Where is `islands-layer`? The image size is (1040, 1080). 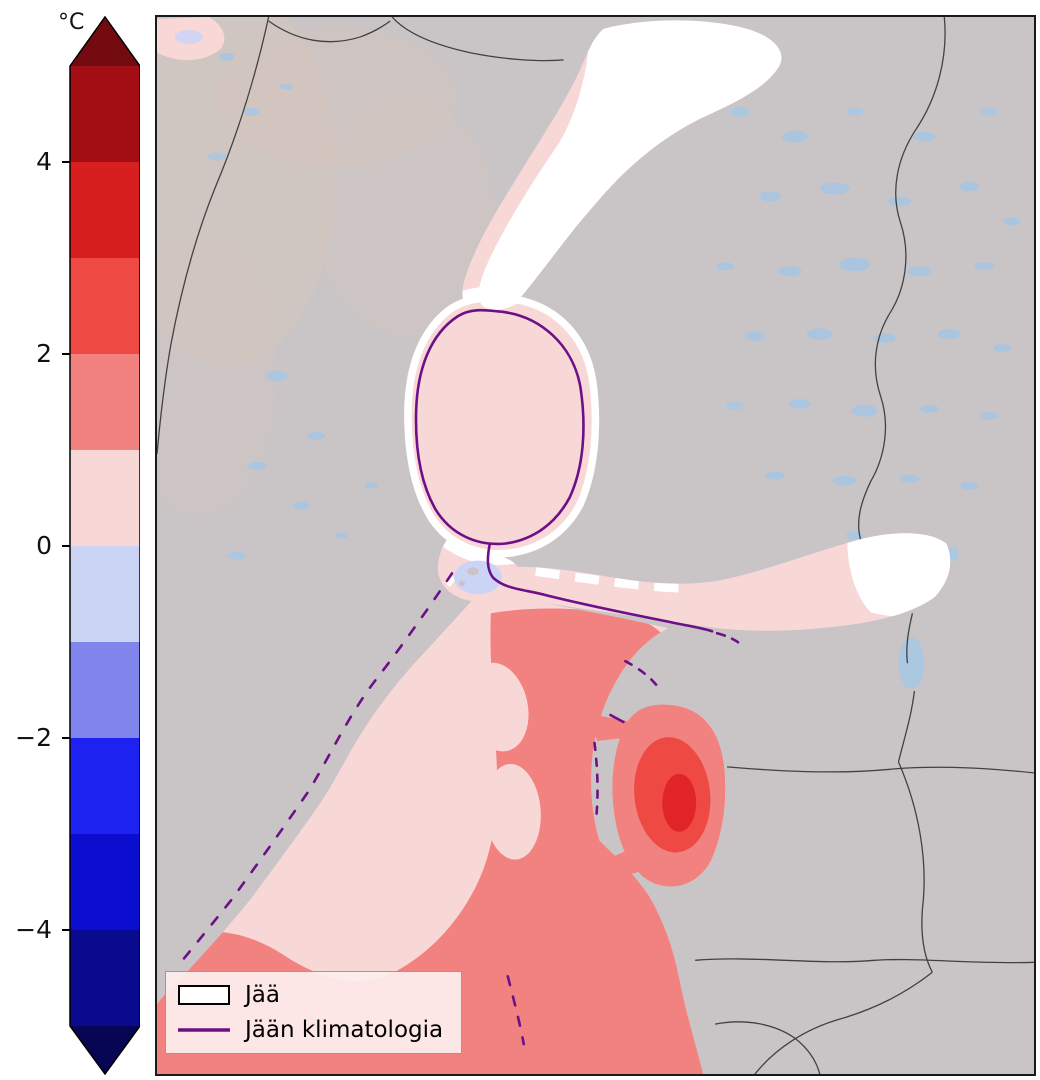
islands-layer is located at coordinates (560, 638).